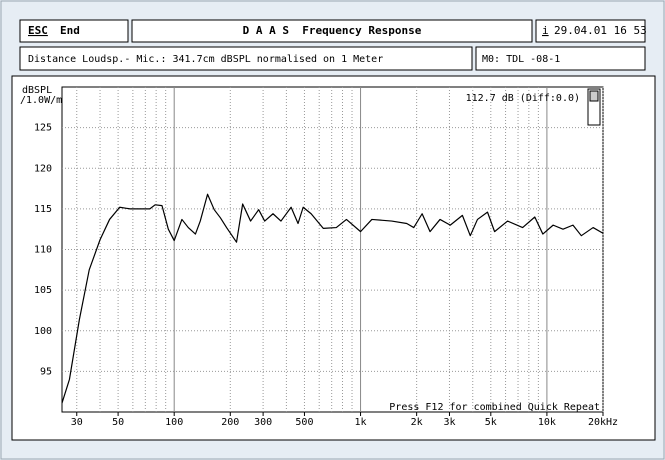 This screenshot has width=665, height=460. I want to click on model-box, so click(560, 58).